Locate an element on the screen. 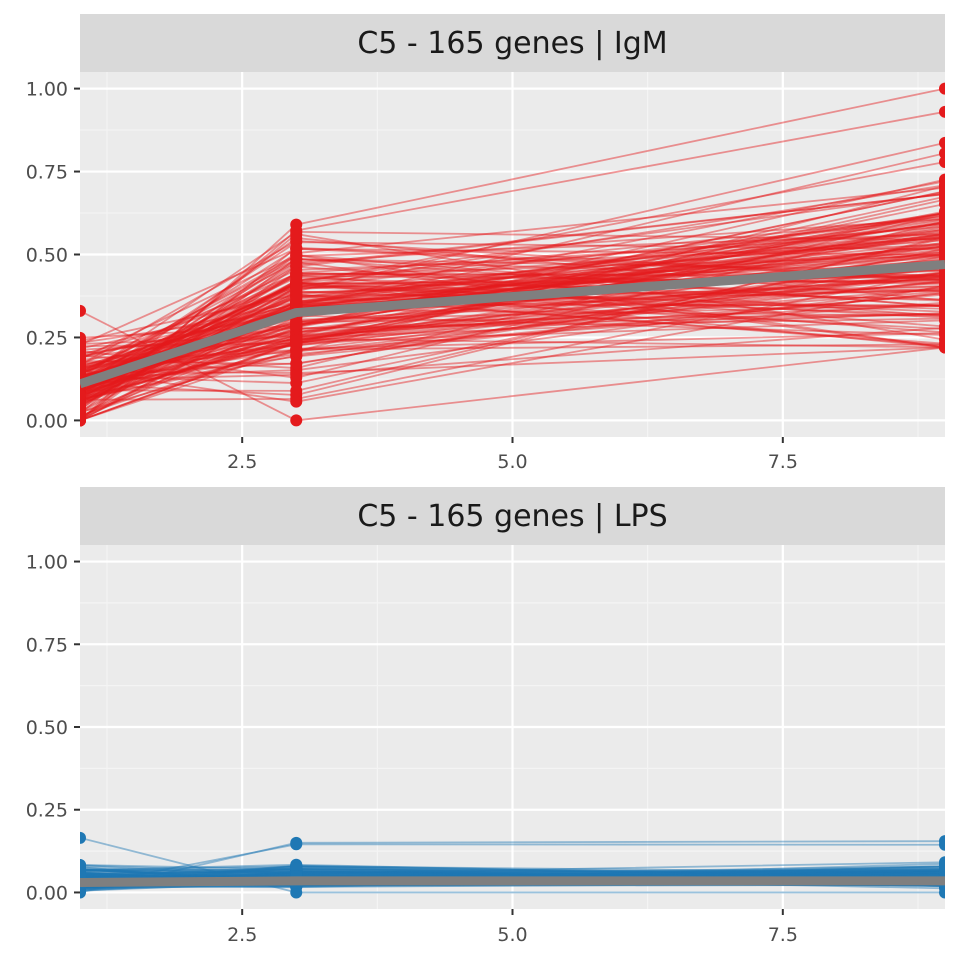 The width and height of the screenshot is (960, 965). facet-strip-title: C5 - 165 genes | IgM is located at coordinates (512, 43).